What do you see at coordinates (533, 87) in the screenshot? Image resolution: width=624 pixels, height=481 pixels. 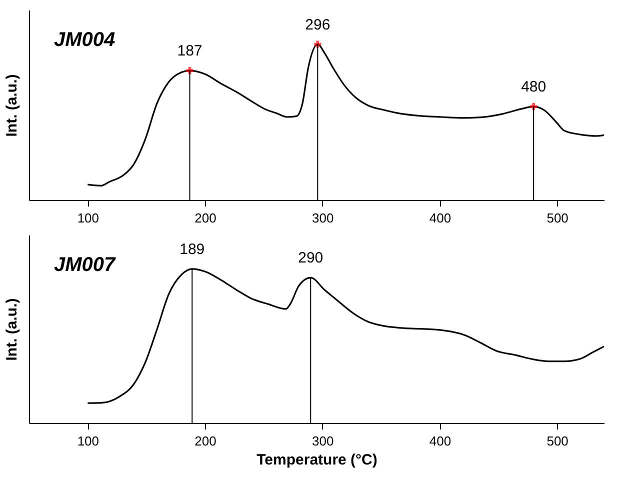 I see `ref-line-label: 480` at bounding box center [533, 87].